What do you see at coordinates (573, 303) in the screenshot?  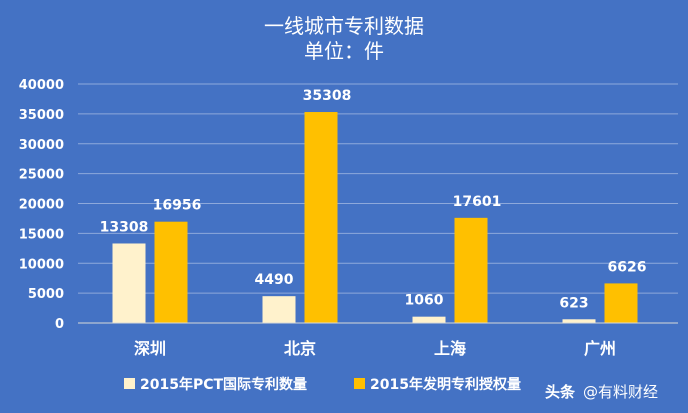 I see `data-label: 623` at bounding box center [573, 303].